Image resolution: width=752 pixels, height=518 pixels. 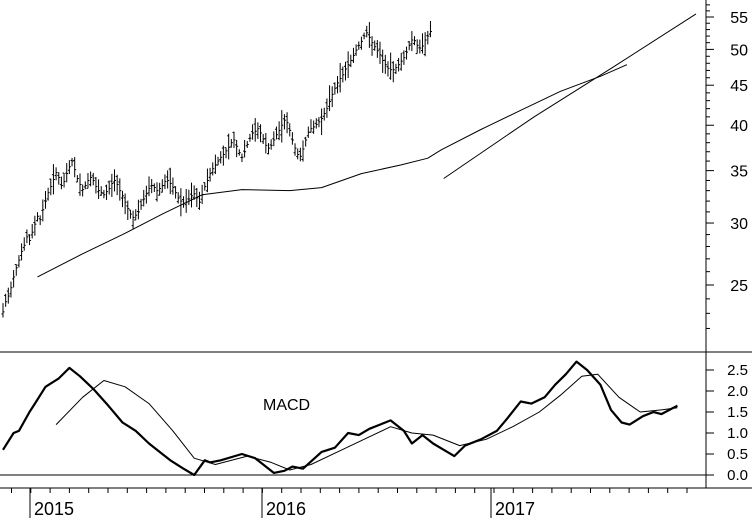 I want to click on year-label: 2016, so click(x=286, y=508).